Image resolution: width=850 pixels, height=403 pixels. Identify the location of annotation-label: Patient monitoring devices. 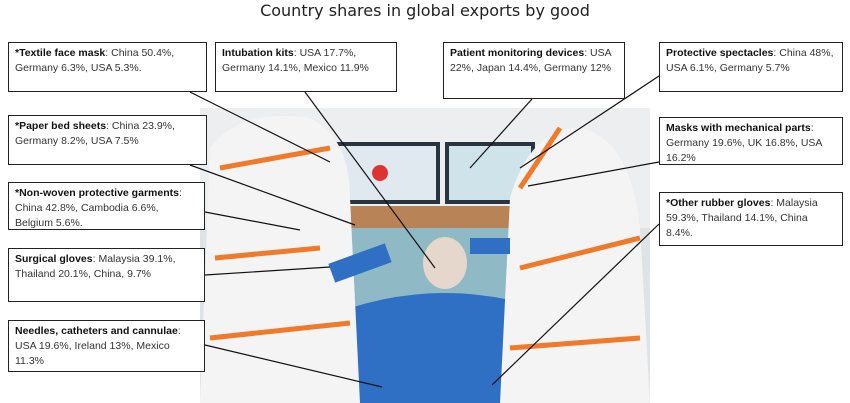
(517, 53).